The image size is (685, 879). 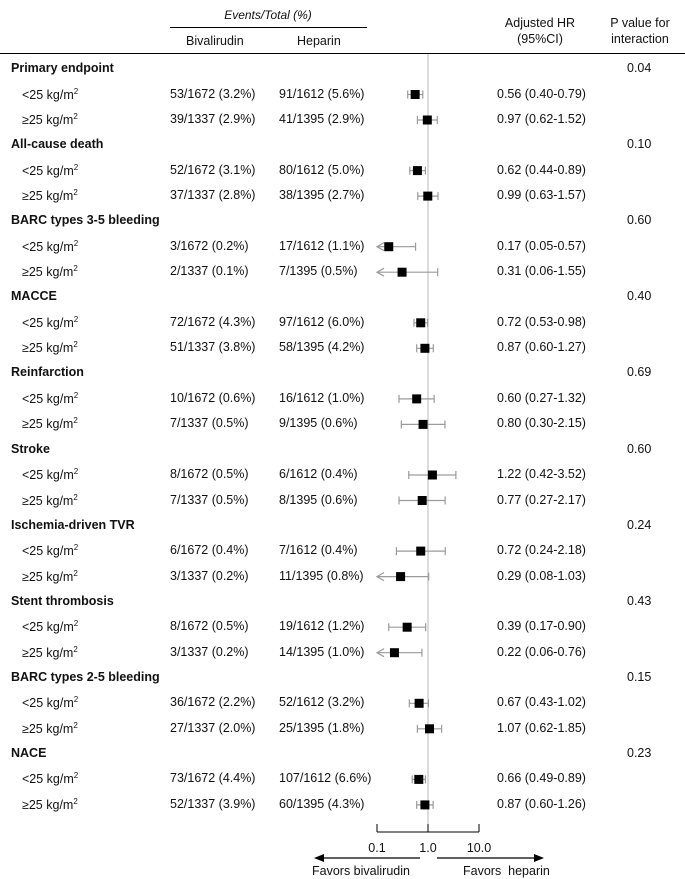 I want to click on x-tick-label: 1.0, so click(x=427, y=848).